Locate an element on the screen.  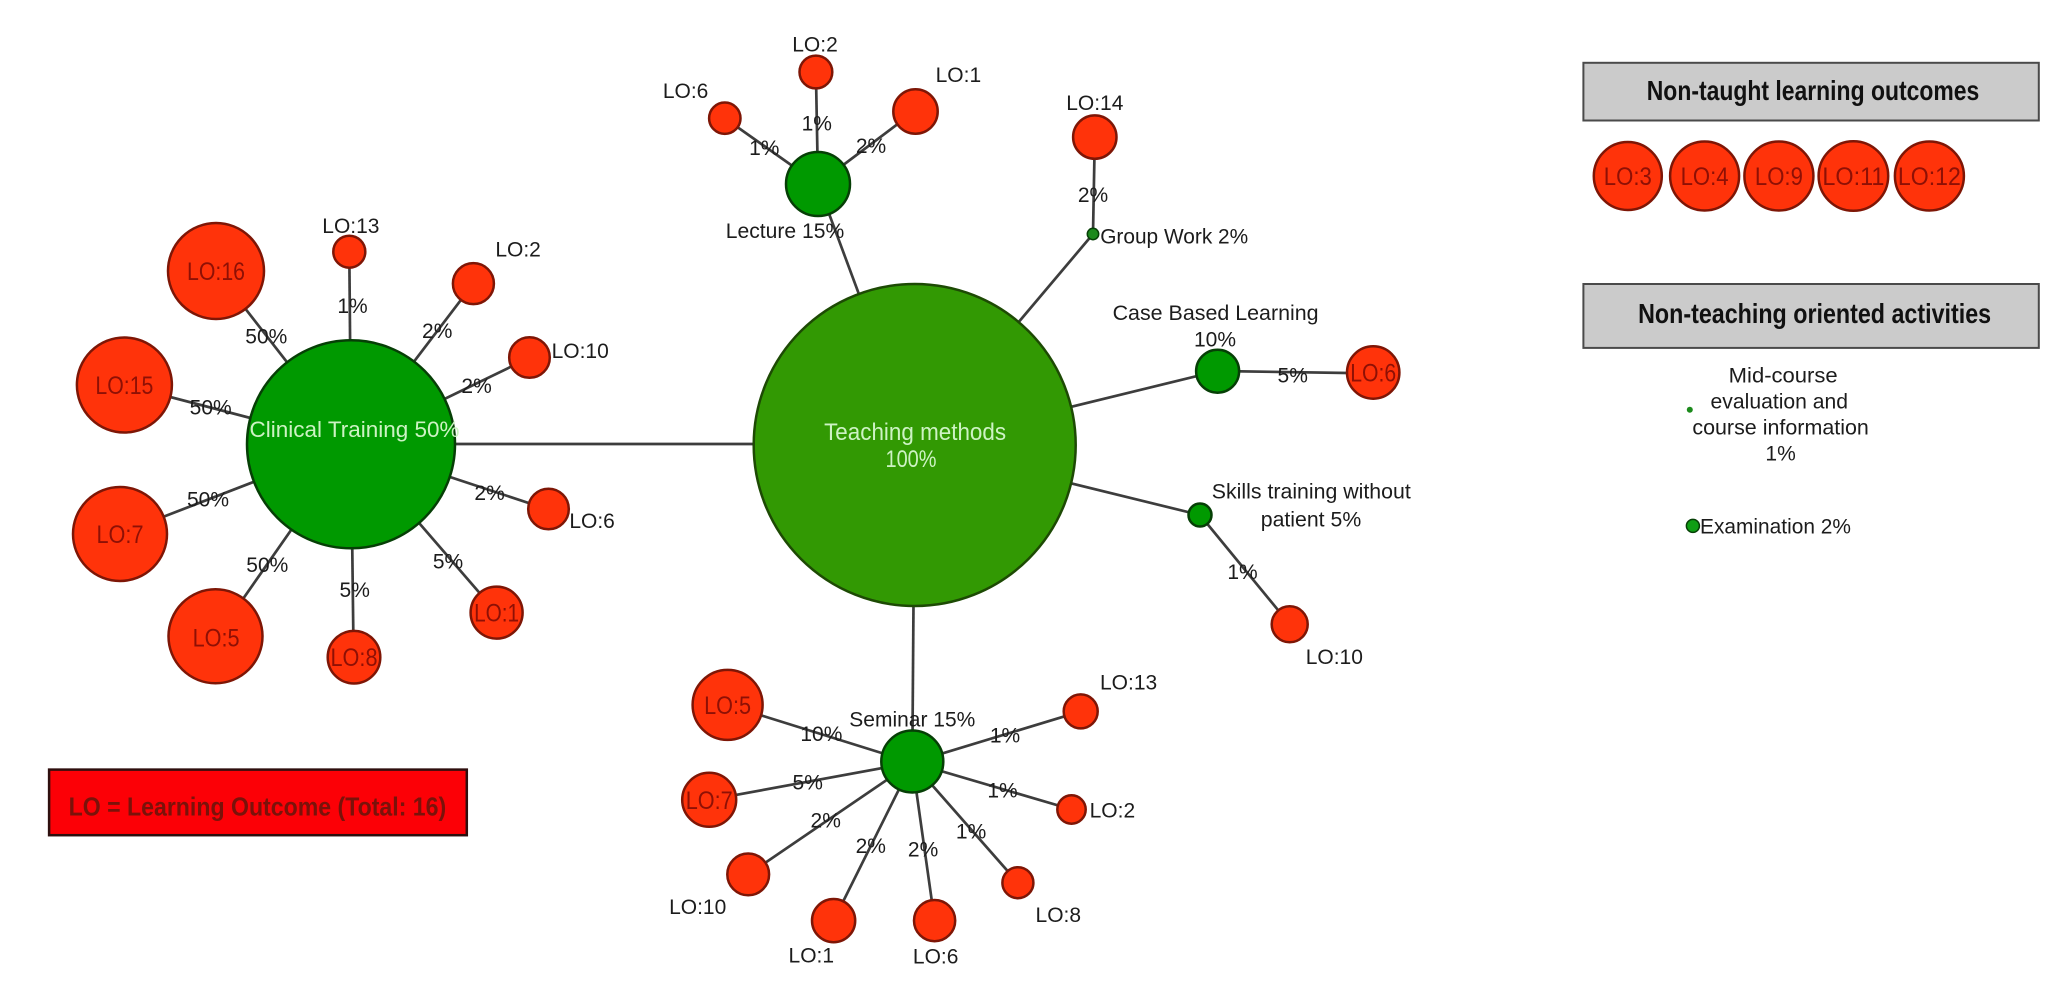
svg-text: LO:12 is located at coordinates (1929, 177).